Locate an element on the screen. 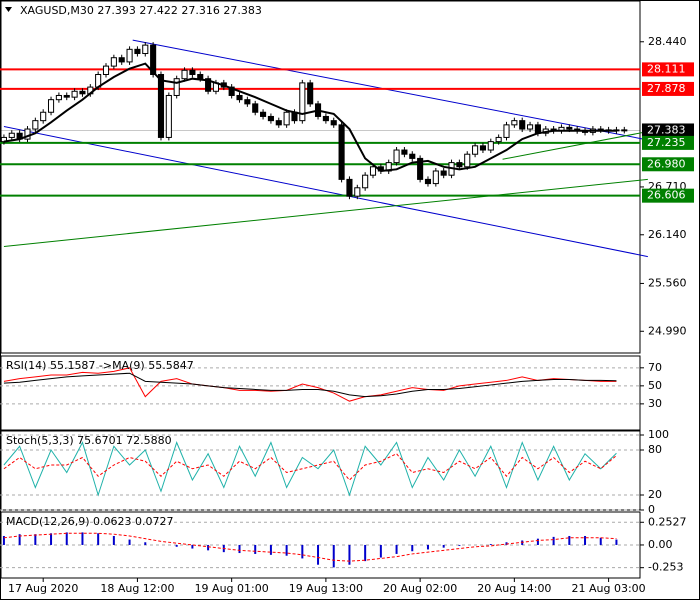 This screenshot has width=700, height=600. x-tick-label: 19 Aug 13:00 is located at coordinates (326, 588).